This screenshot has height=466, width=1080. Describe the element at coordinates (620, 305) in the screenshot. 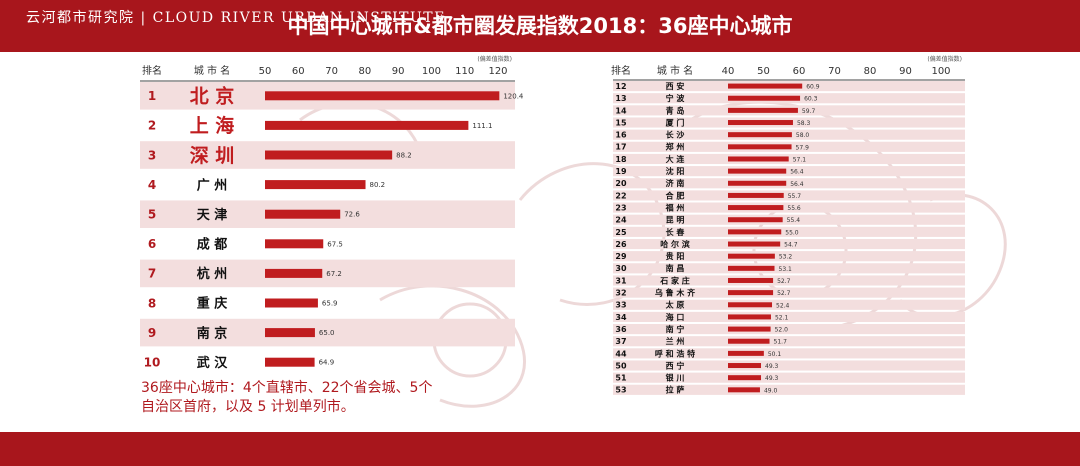

I see `rank-label: 33` at that location.